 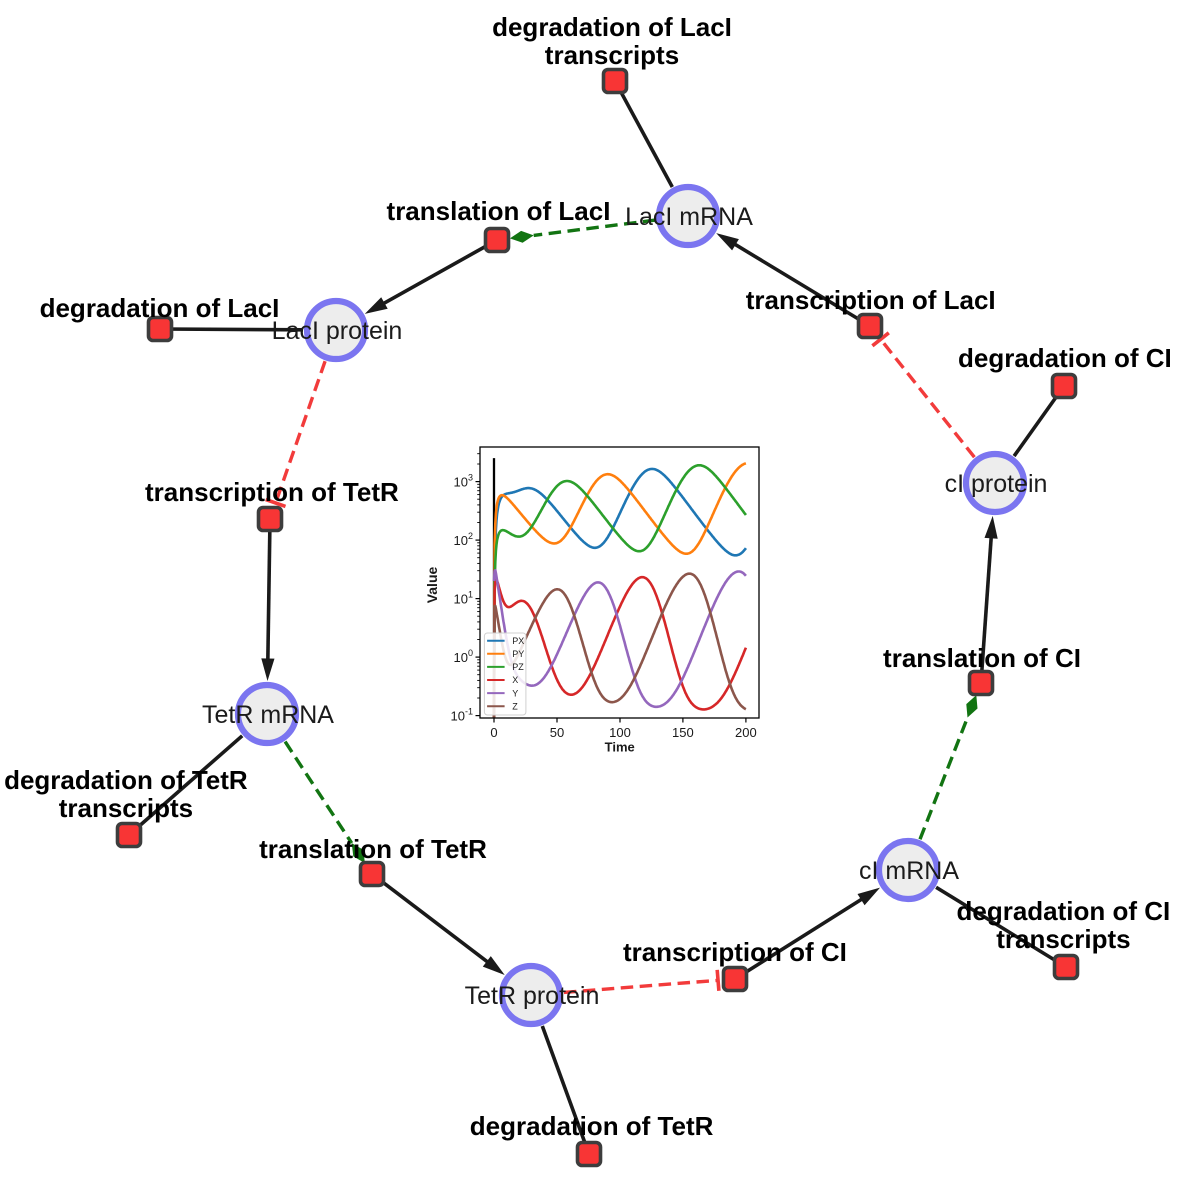 I want to click on svg-text: cI protein, so click(x=996, y=484).